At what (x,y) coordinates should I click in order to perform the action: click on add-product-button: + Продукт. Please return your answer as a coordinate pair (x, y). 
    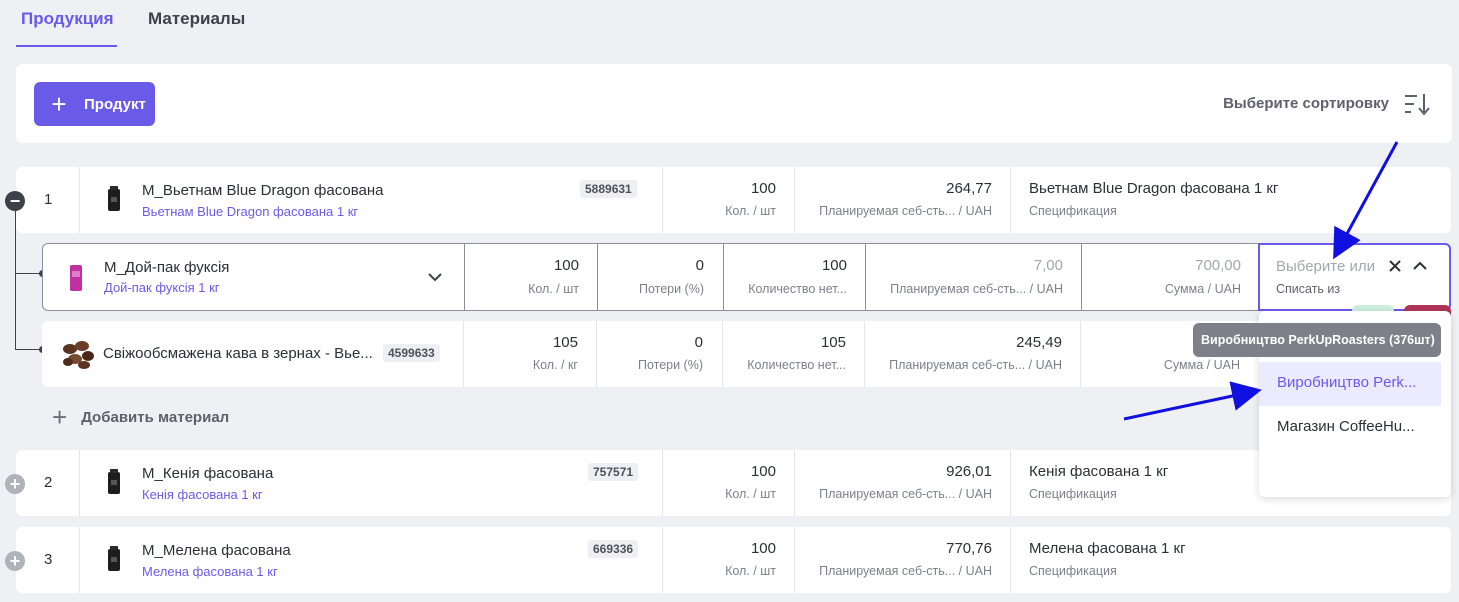
    Looking at the image, I should click on (94, 104).